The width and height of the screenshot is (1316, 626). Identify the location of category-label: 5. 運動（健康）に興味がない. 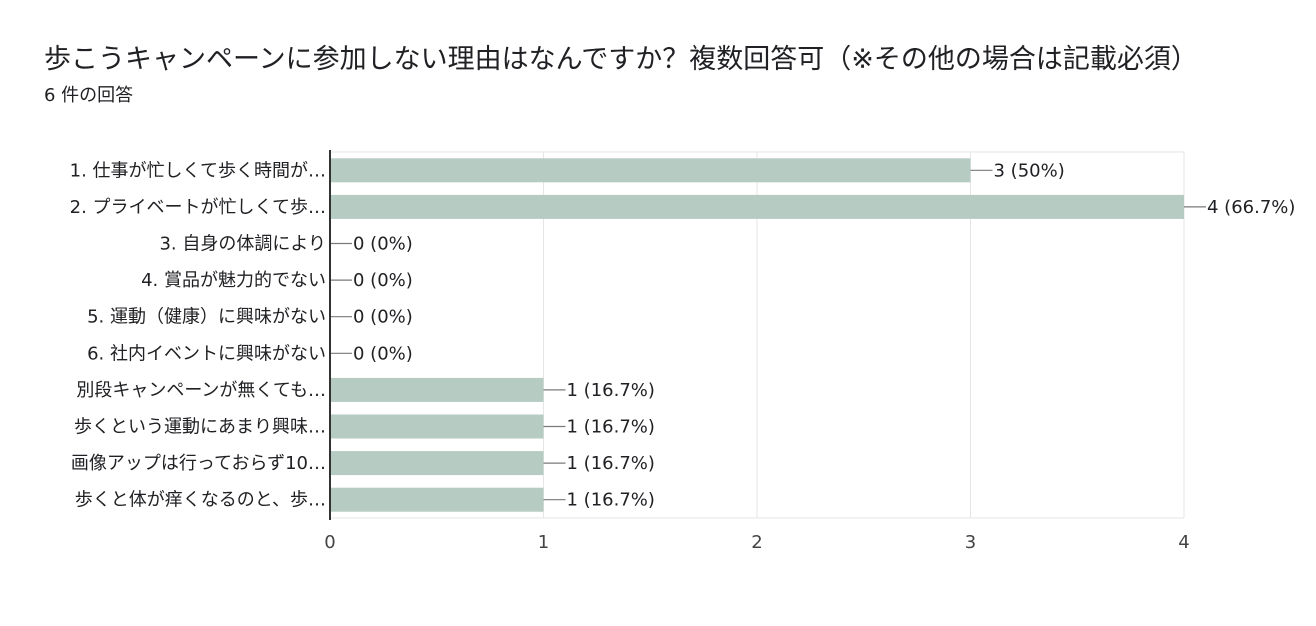
(206, 317).